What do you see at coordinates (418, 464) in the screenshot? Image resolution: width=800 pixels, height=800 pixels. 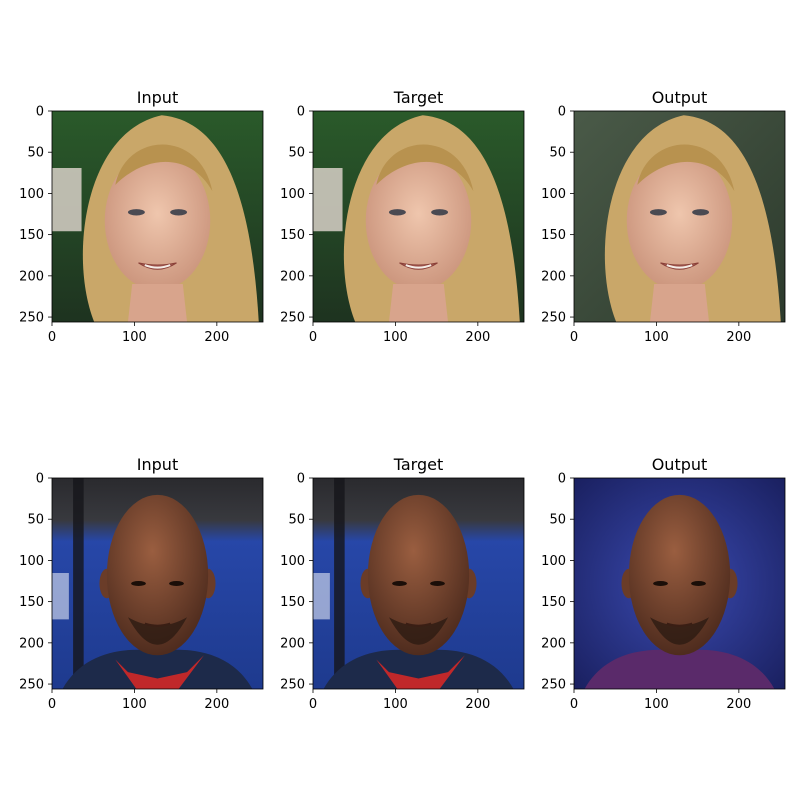 I see `panel-title: Target` at bounding box center [418, 464].